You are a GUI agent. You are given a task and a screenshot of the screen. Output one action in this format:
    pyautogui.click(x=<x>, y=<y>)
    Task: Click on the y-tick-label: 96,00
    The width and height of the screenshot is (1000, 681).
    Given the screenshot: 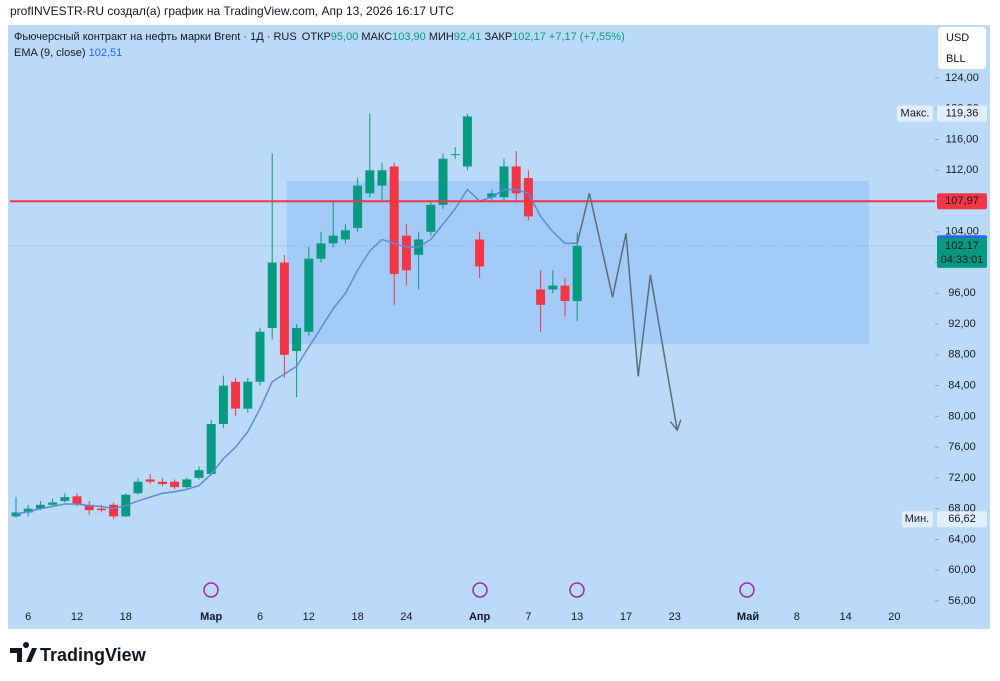 What is the action you would take?
    pyautogui.click(x=962, y=293)
    